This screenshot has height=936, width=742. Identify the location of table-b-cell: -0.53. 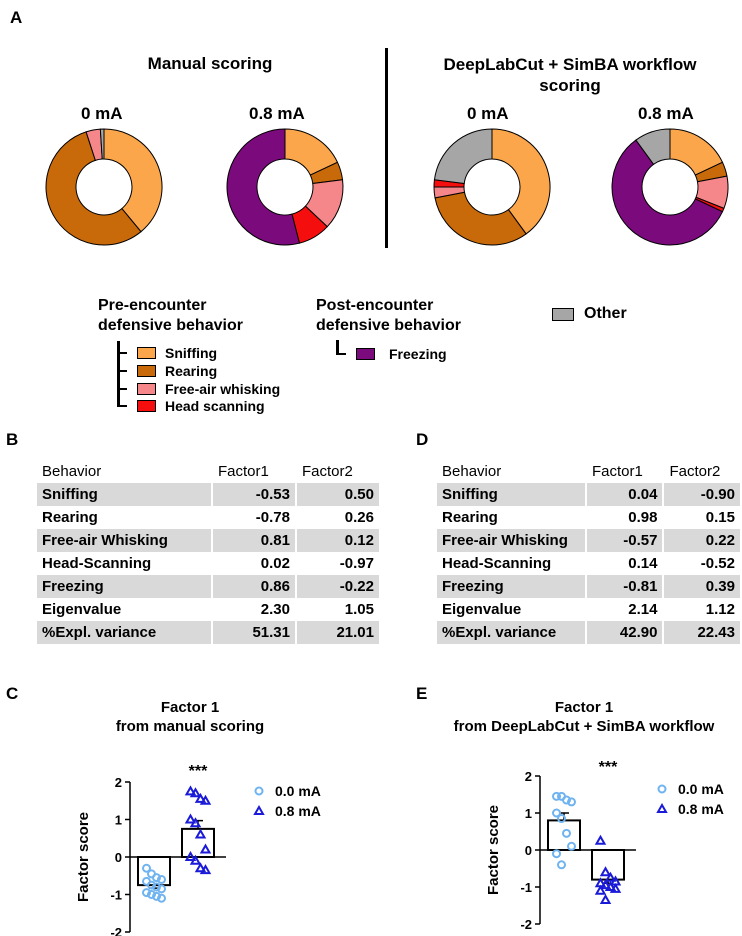
(254, 494).